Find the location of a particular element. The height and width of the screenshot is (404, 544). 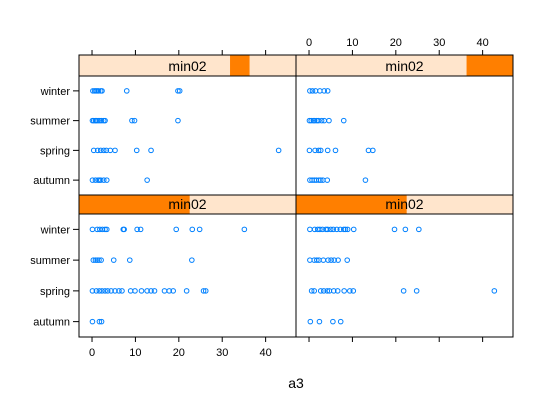

y-tick-label: summer is located at coordinates (50, 122).